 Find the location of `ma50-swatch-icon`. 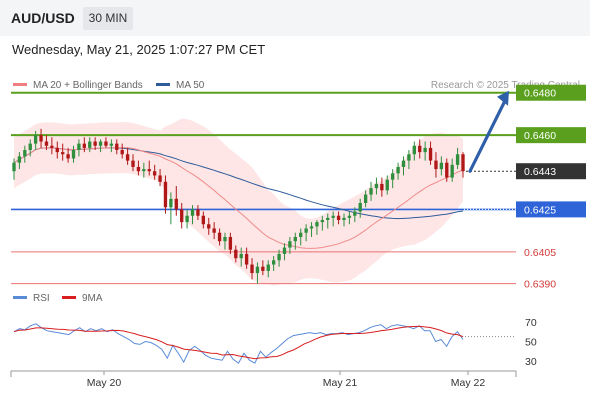

ma50-swatch-icon is located at coordinates (163, 84).